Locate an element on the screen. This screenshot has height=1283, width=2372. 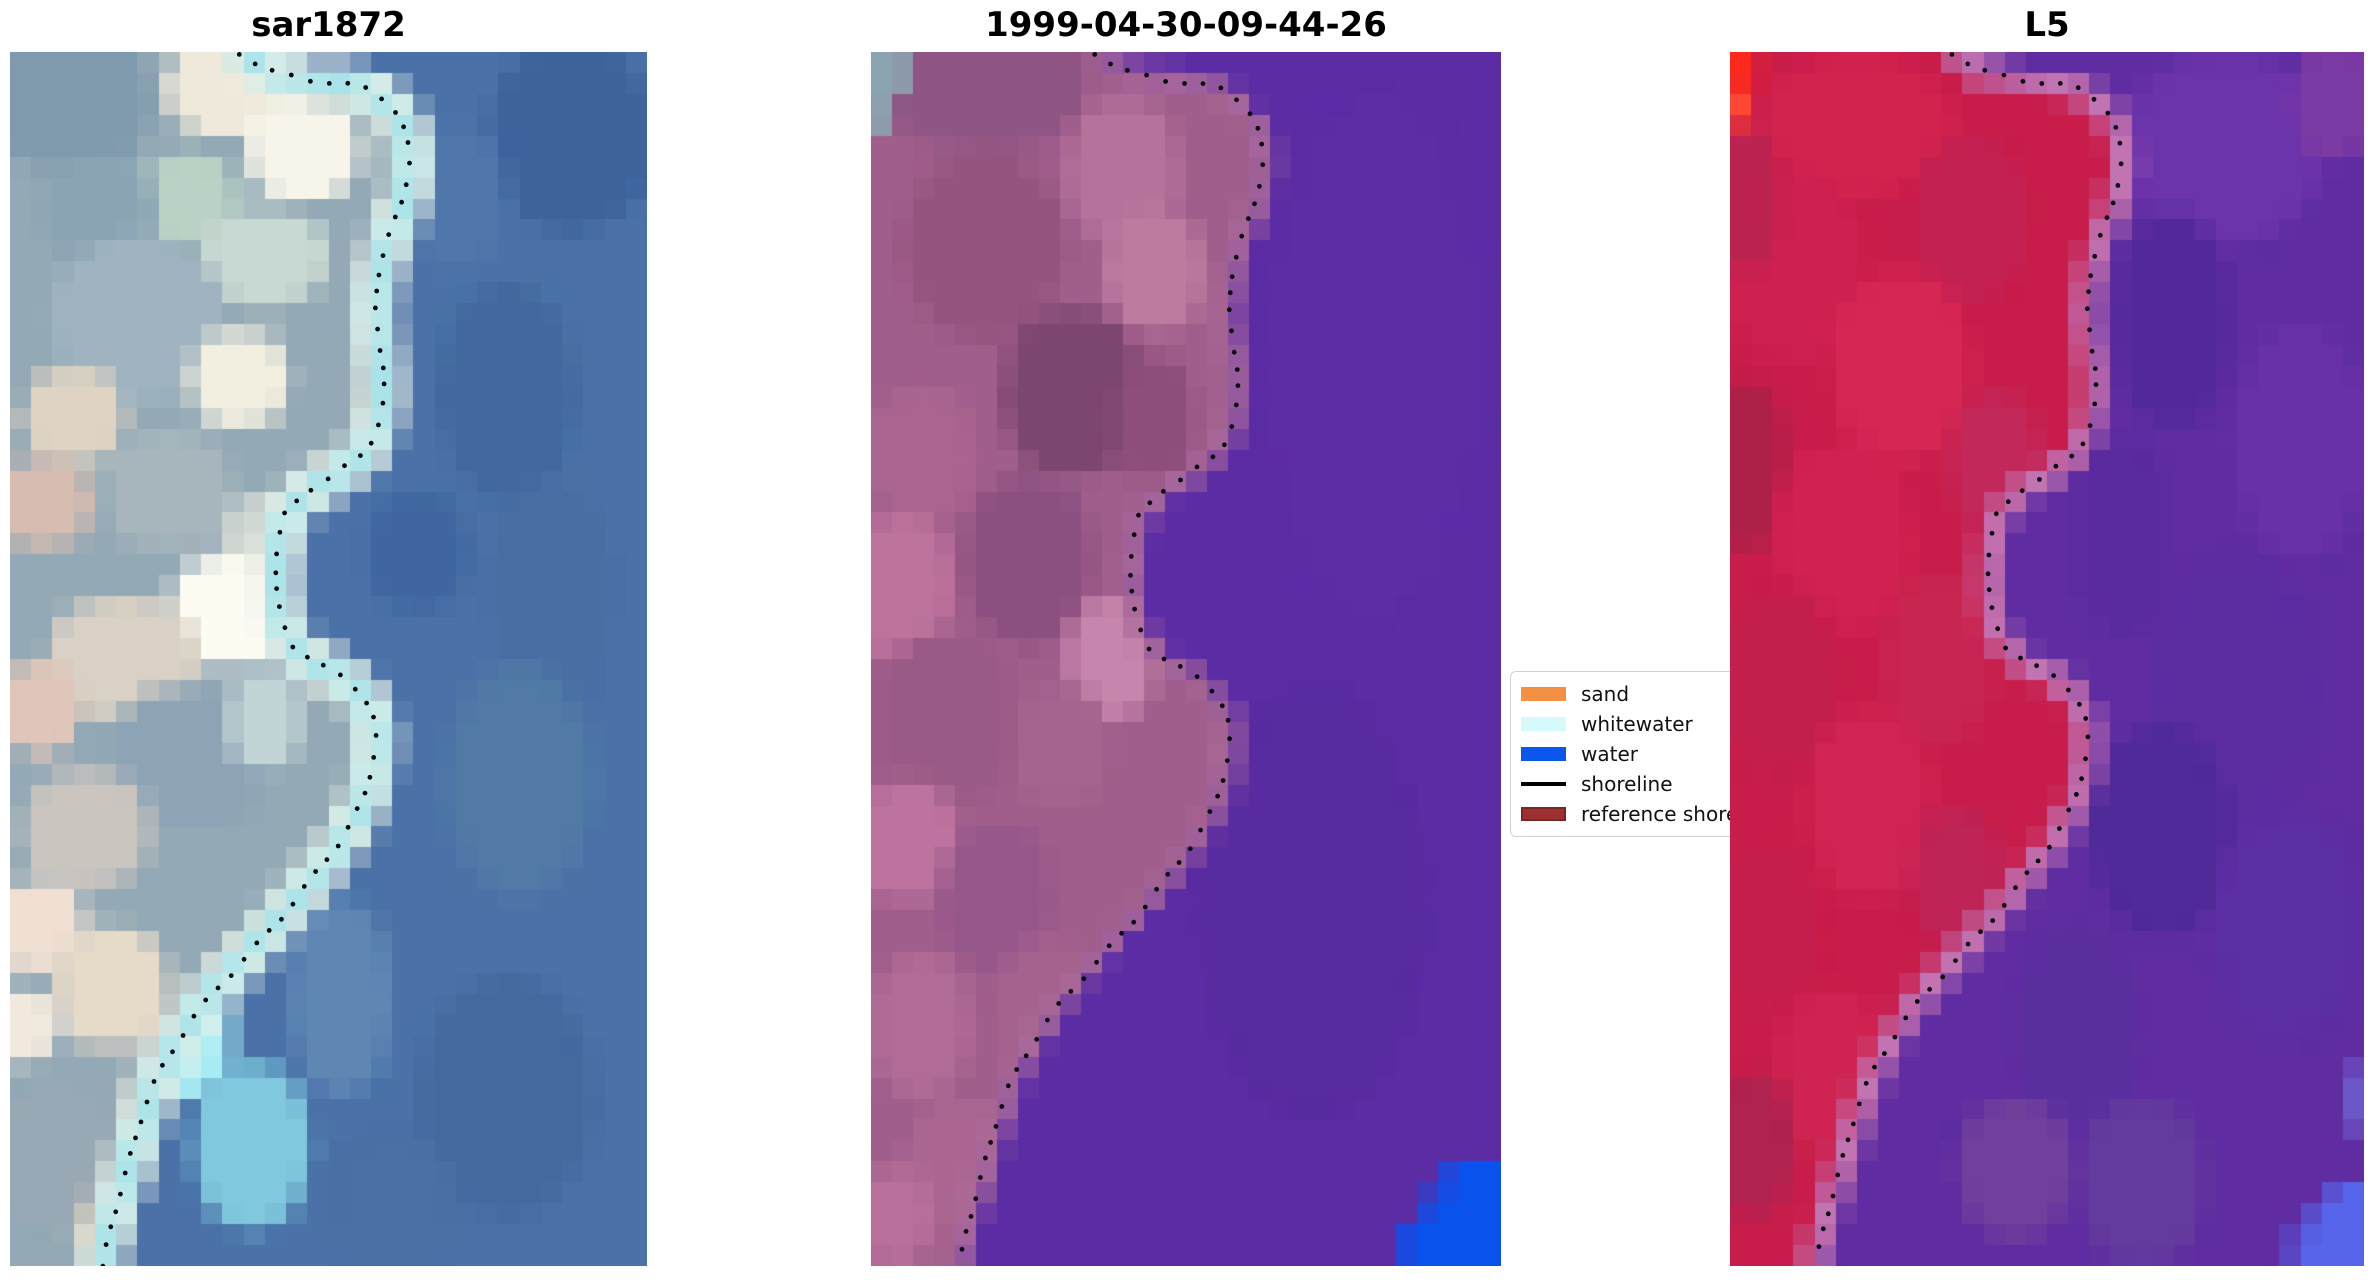
legend-swatch-whitewater is located at coordinates (1543, 724).